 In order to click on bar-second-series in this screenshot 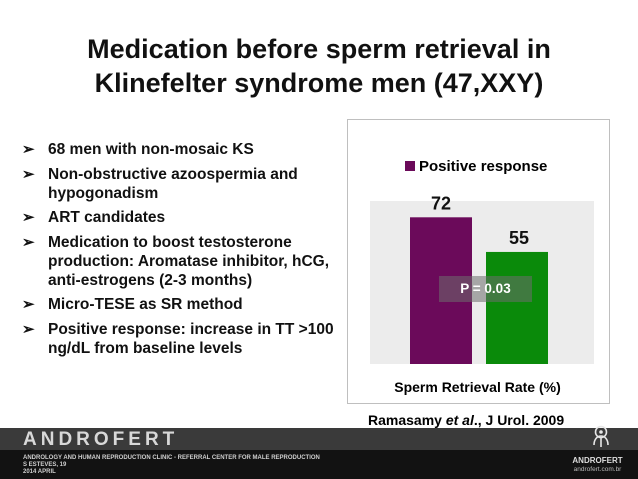, I will do `click(517, 307)`.